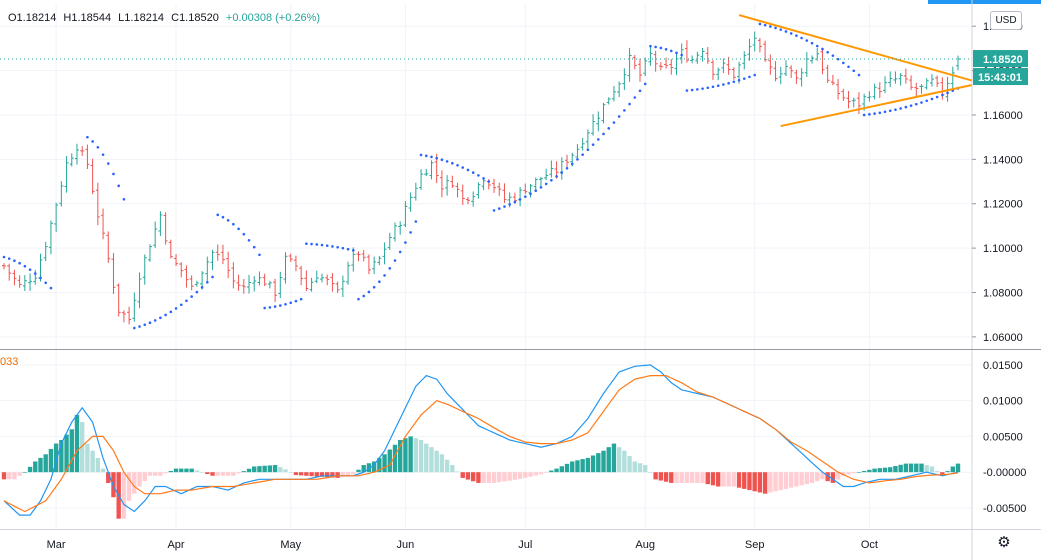 This screenshot has height=560, width=1041. Describe the element at coordinates (1000, 68) in the screenshot. I see `price-tags: 1.18520 15:43:01` at that location.